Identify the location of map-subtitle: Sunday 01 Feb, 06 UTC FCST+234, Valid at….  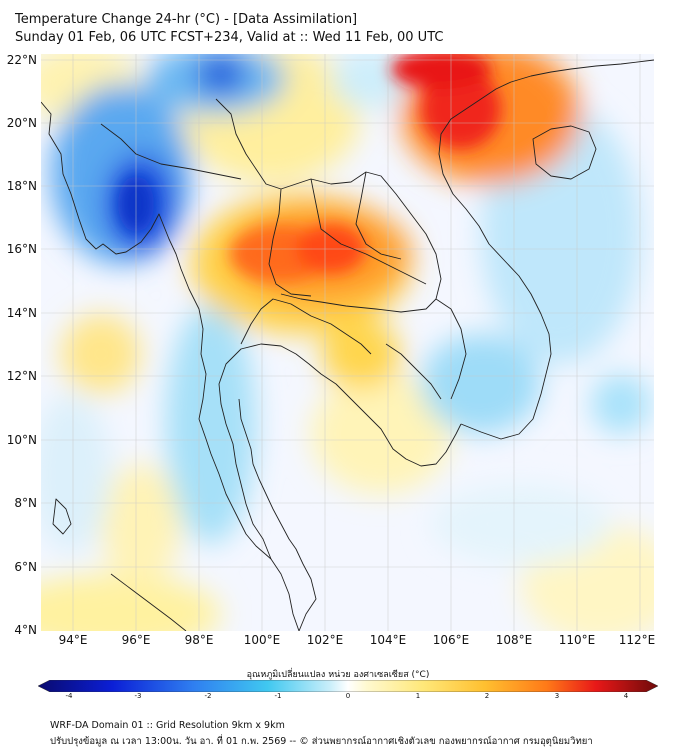
(229, 37).